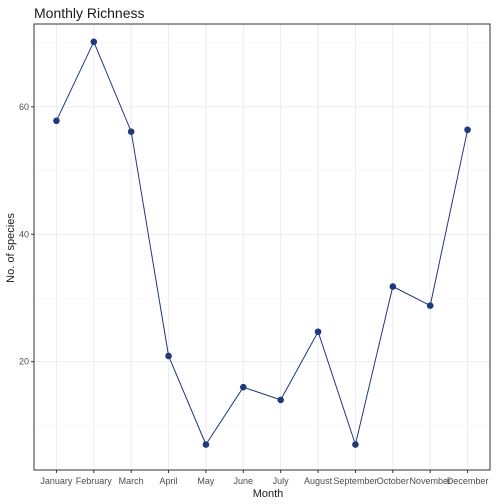 The height and width of the screenshot is (504, 504). Describe the element at coordinates (268, 494) in the screenshot. I see `x-axis-title: Month` at that location.